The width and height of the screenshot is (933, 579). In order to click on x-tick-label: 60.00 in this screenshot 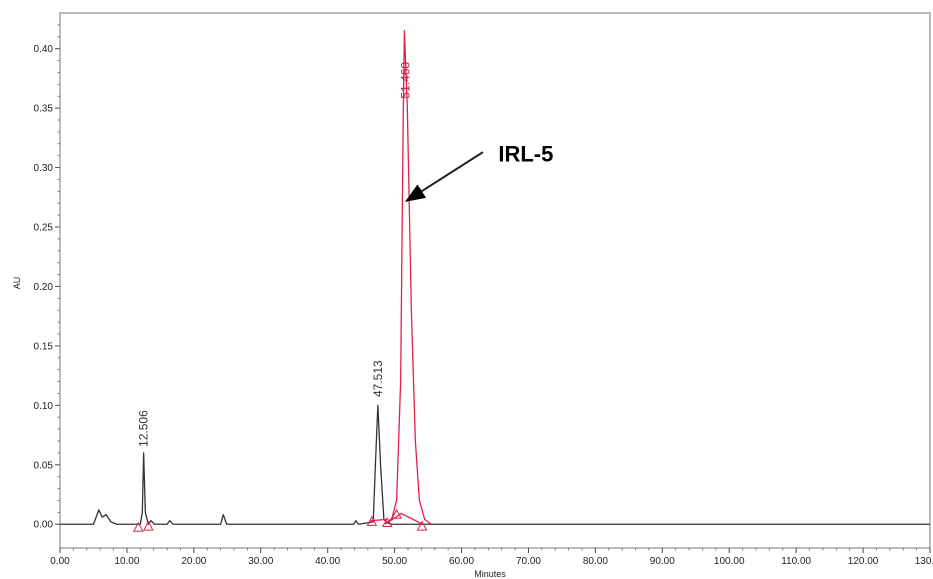, I will do `click(461, 561)`.